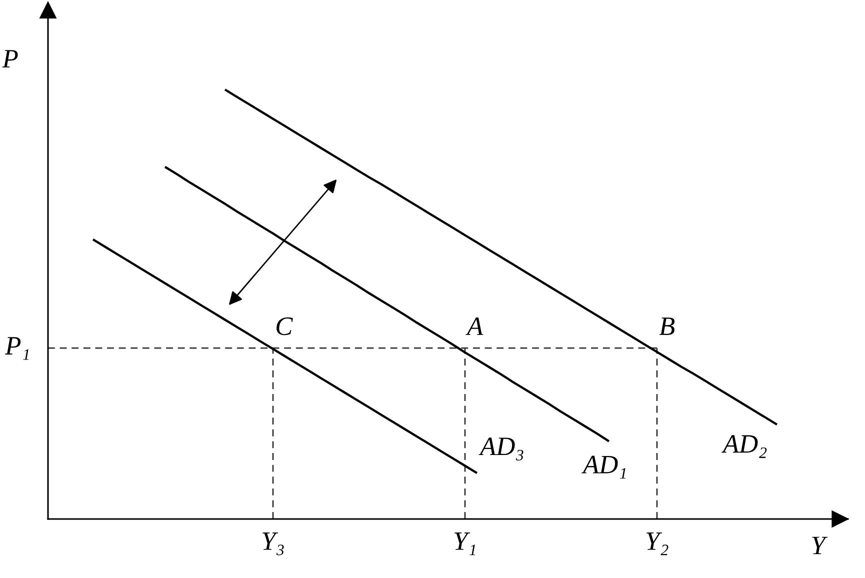 This screenshot has height=578, width=865. What do you see at coordinates (465, 544) in the screenshot?
I see `x-tick-label: Y₁` at bounding box center [465, 544].